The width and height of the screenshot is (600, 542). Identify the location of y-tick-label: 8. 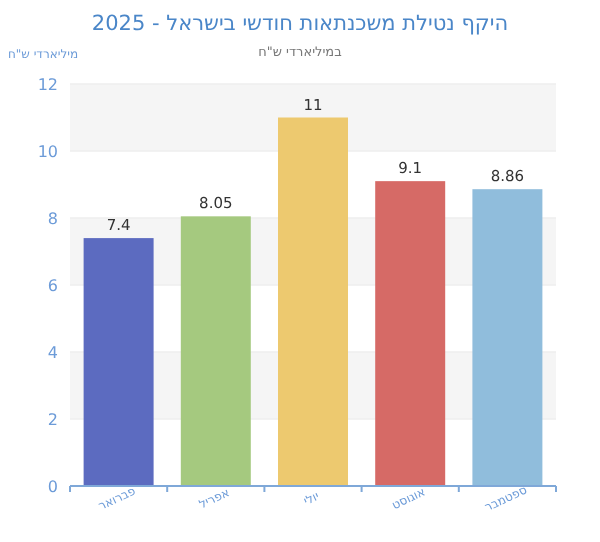
(52, 218).